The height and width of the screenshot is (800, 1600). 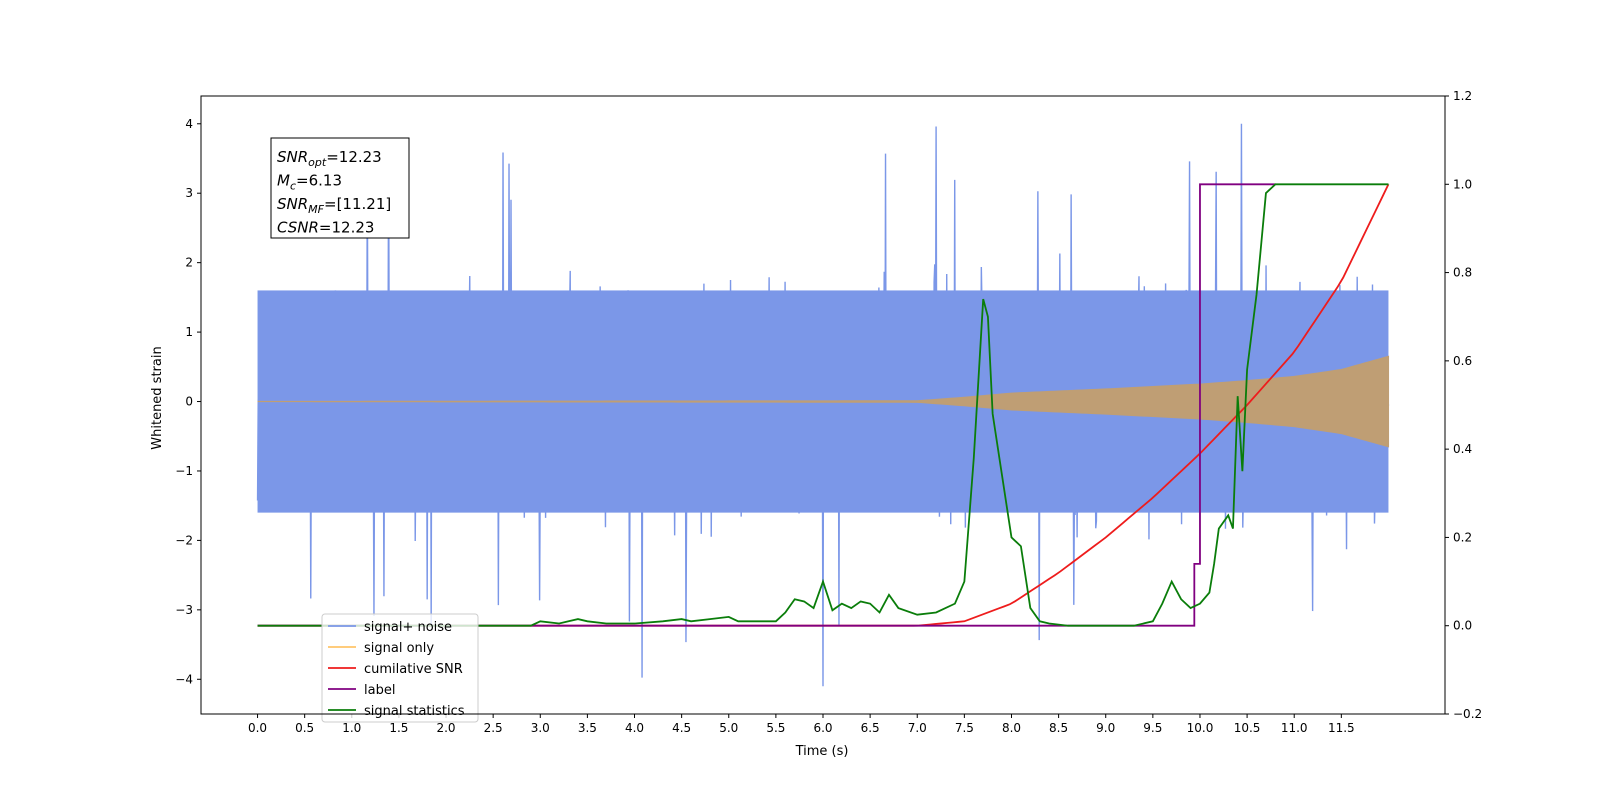 What do you see at coordinates (399, 648) in the screenshot?
I see `legend-entry: signal only` at bounding box center [399, 648].